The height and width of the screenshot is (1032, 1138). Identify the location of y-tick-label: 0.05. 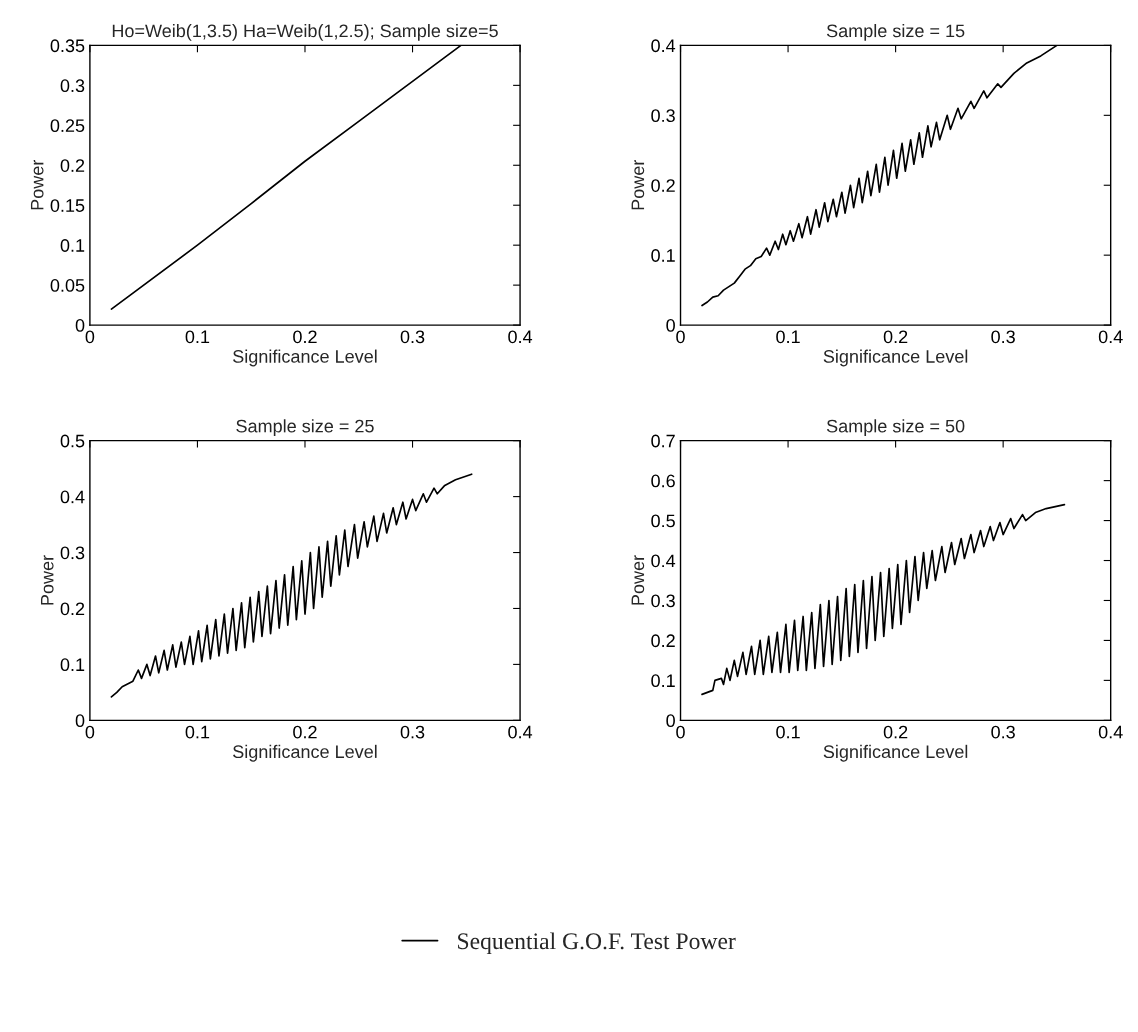
(67, 285).